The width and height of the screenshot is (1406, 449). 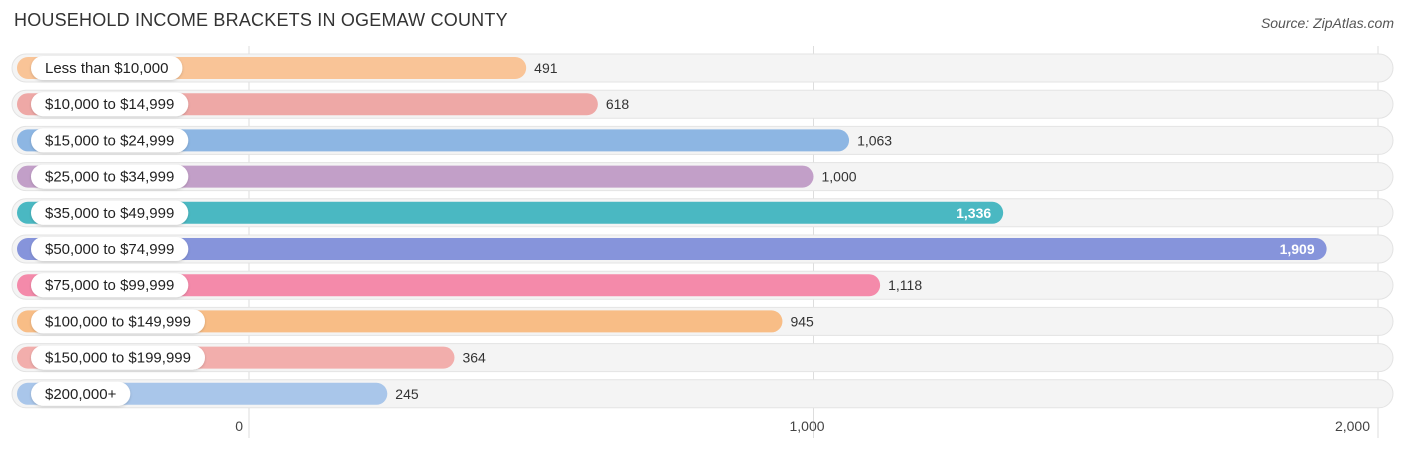 I want to click on category-label: $200,000+, so click(x=81, y=394).